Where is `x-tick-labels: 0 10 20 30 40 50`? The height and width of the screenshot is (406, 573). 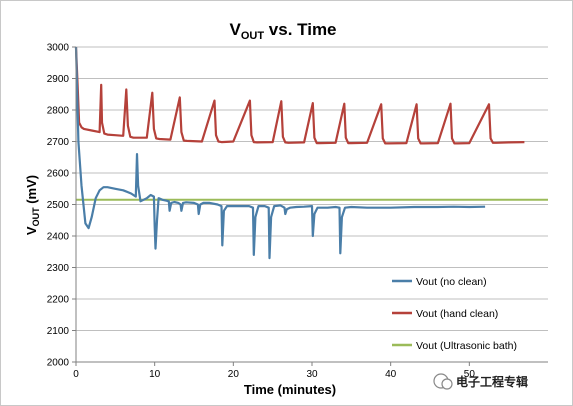
x-tick-labels: 0 10 20 30 40 50 is located at coordinates (274, 371).